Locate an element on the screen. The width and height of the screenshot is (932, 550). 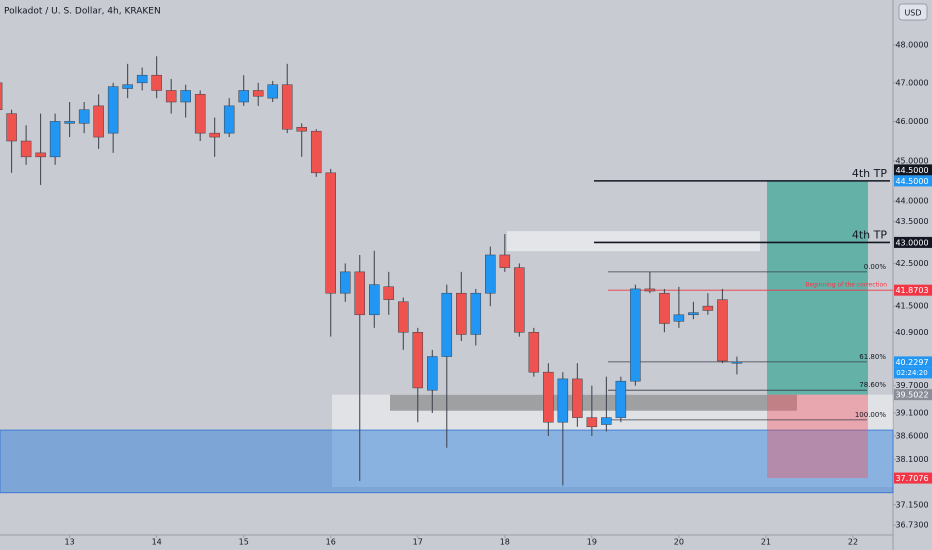
y-tick-label: 39.7000 is located at coordinates (911, 385).